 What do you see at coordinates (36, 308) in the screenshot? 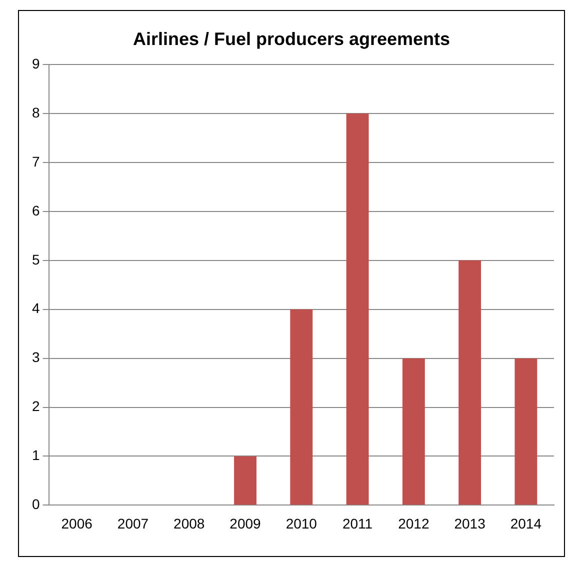
I see `y-tick-label: 4` at bounding box center [36, 308].